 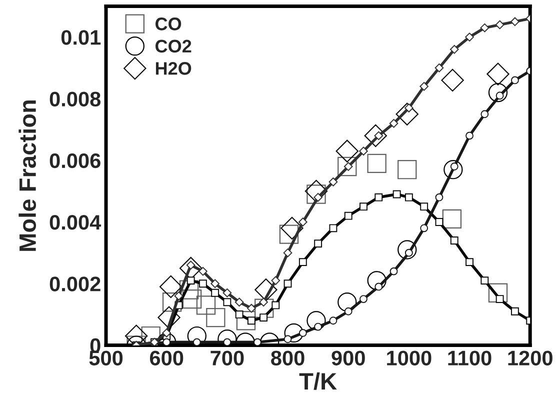 I want to click on x-tick-label: 800, so click(x=287, y=358).